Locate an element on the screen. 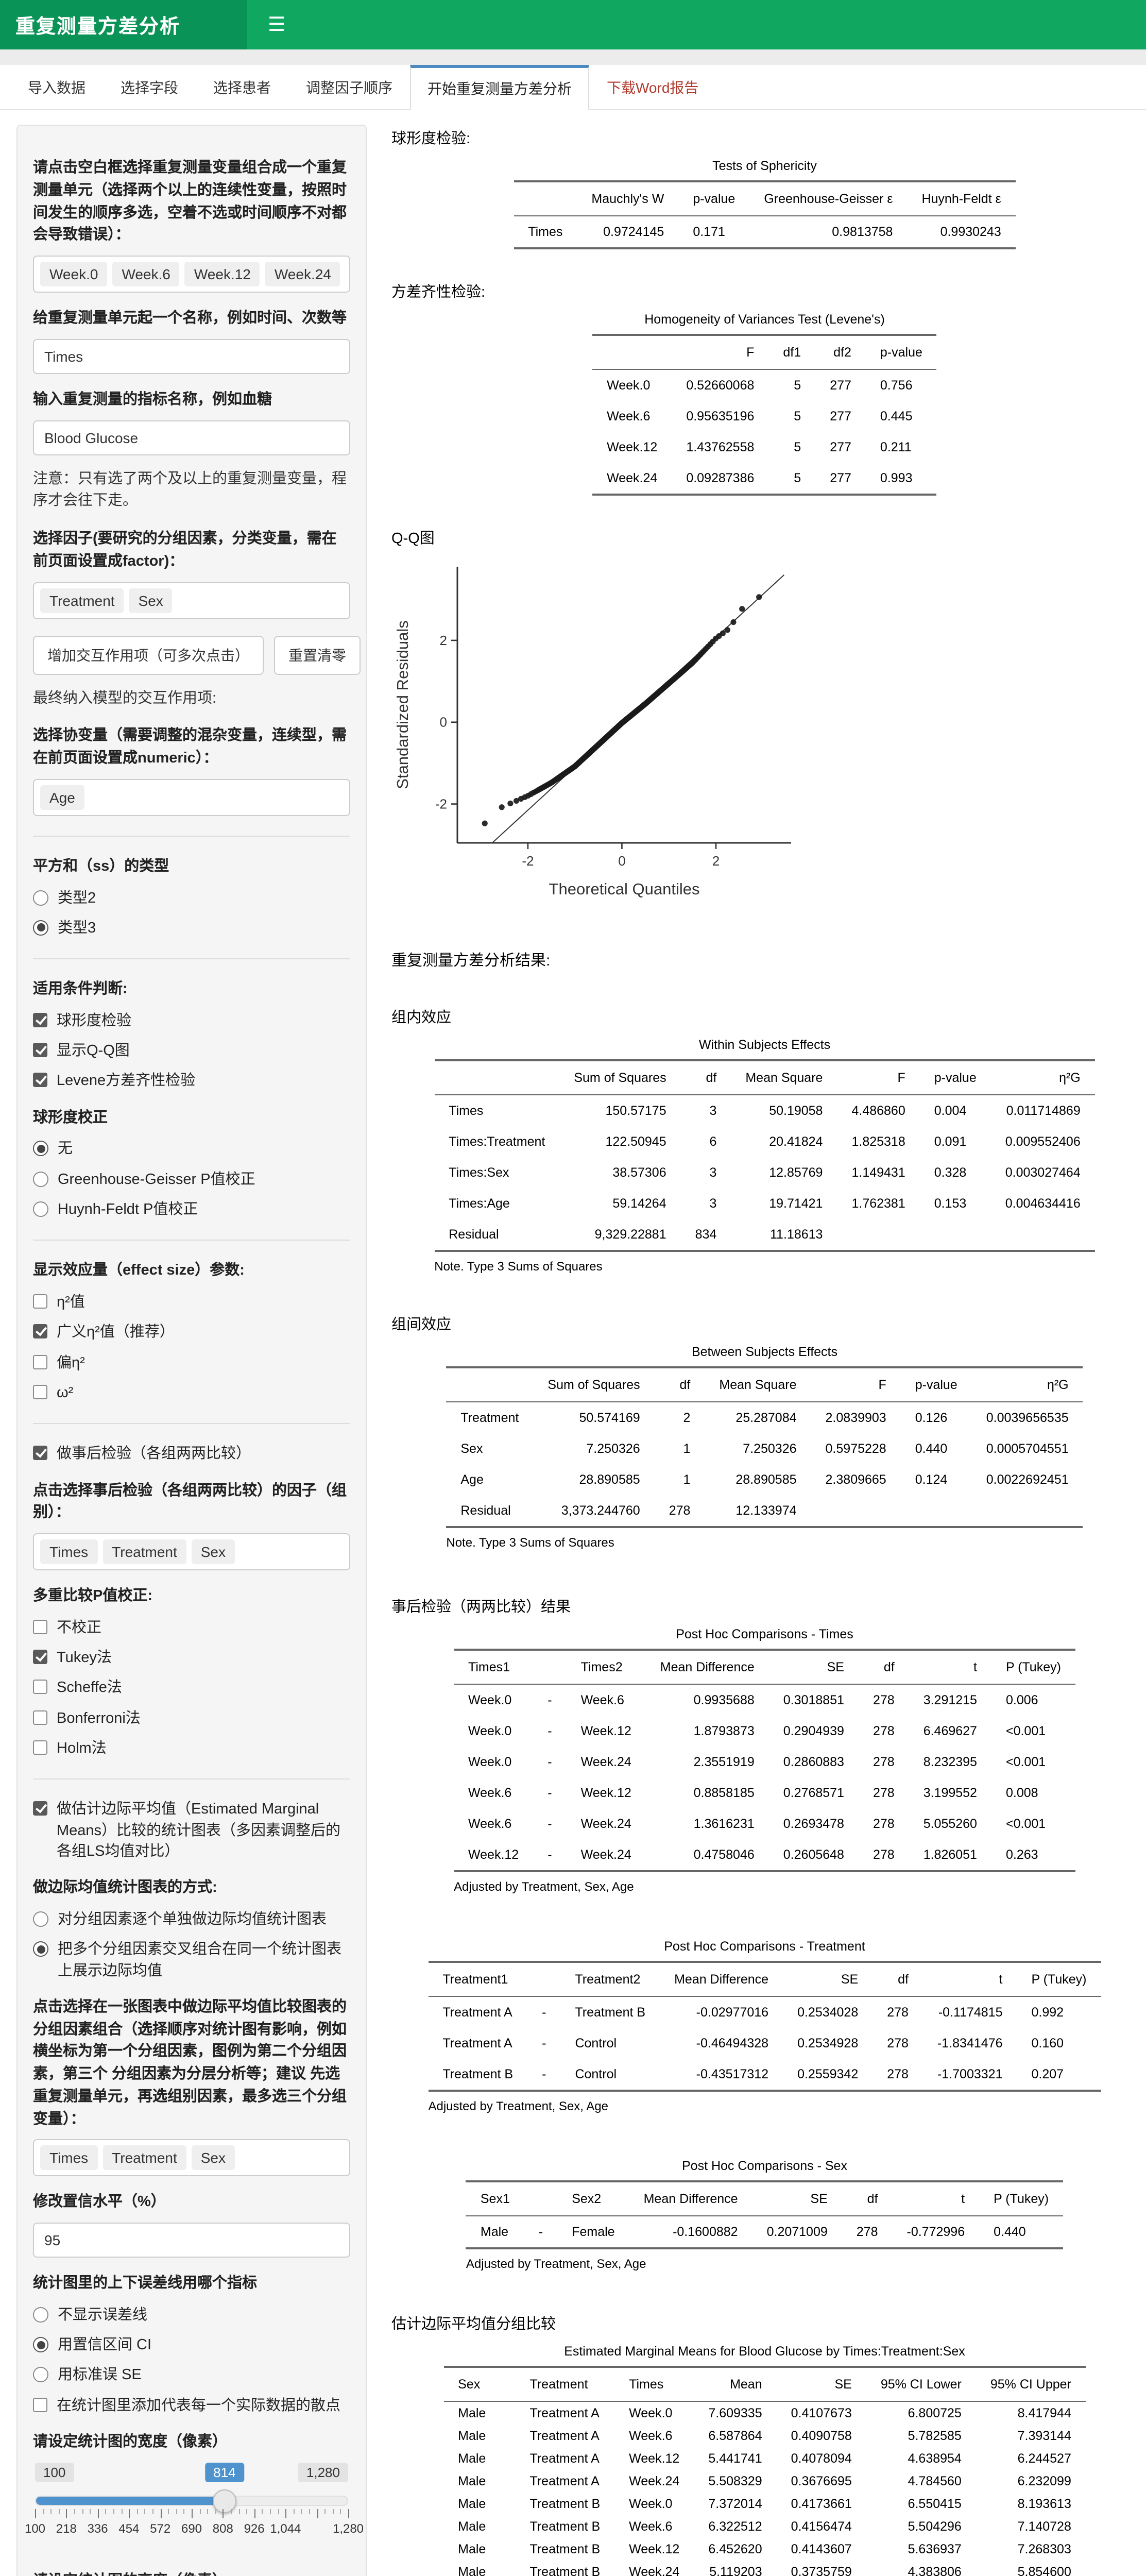 This screenshot has width=1146, height=2576. hamburger-icon: ☰ is located at coordinates (277, 25).